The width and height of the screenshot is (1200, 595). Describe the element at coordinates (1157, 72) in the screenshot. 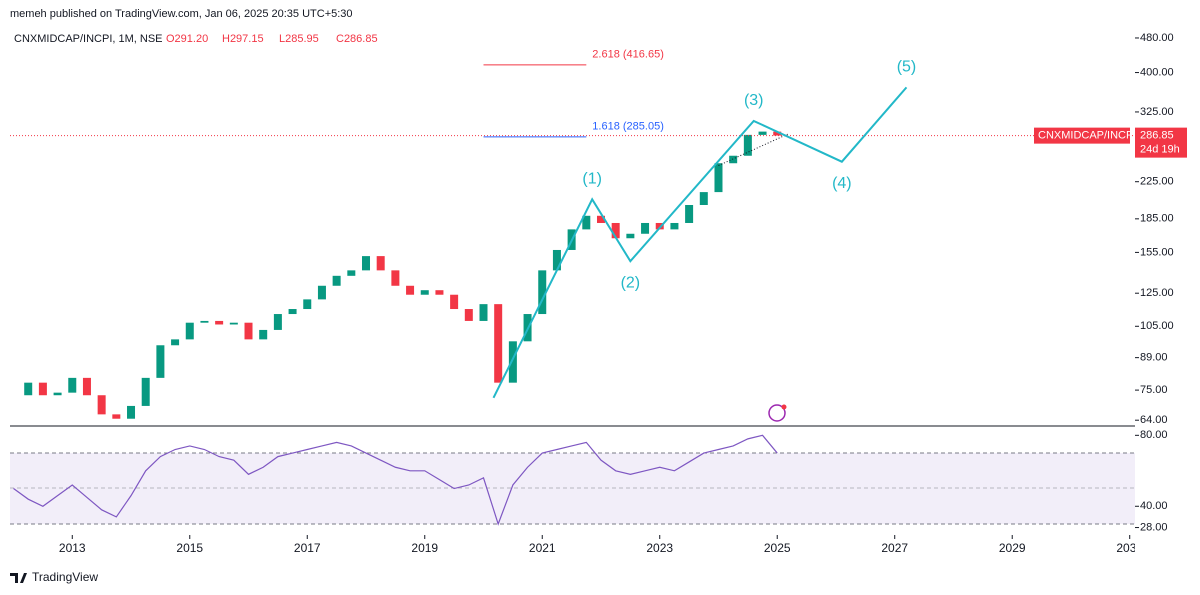

I see `y-tick-label: 400.00` at that location.